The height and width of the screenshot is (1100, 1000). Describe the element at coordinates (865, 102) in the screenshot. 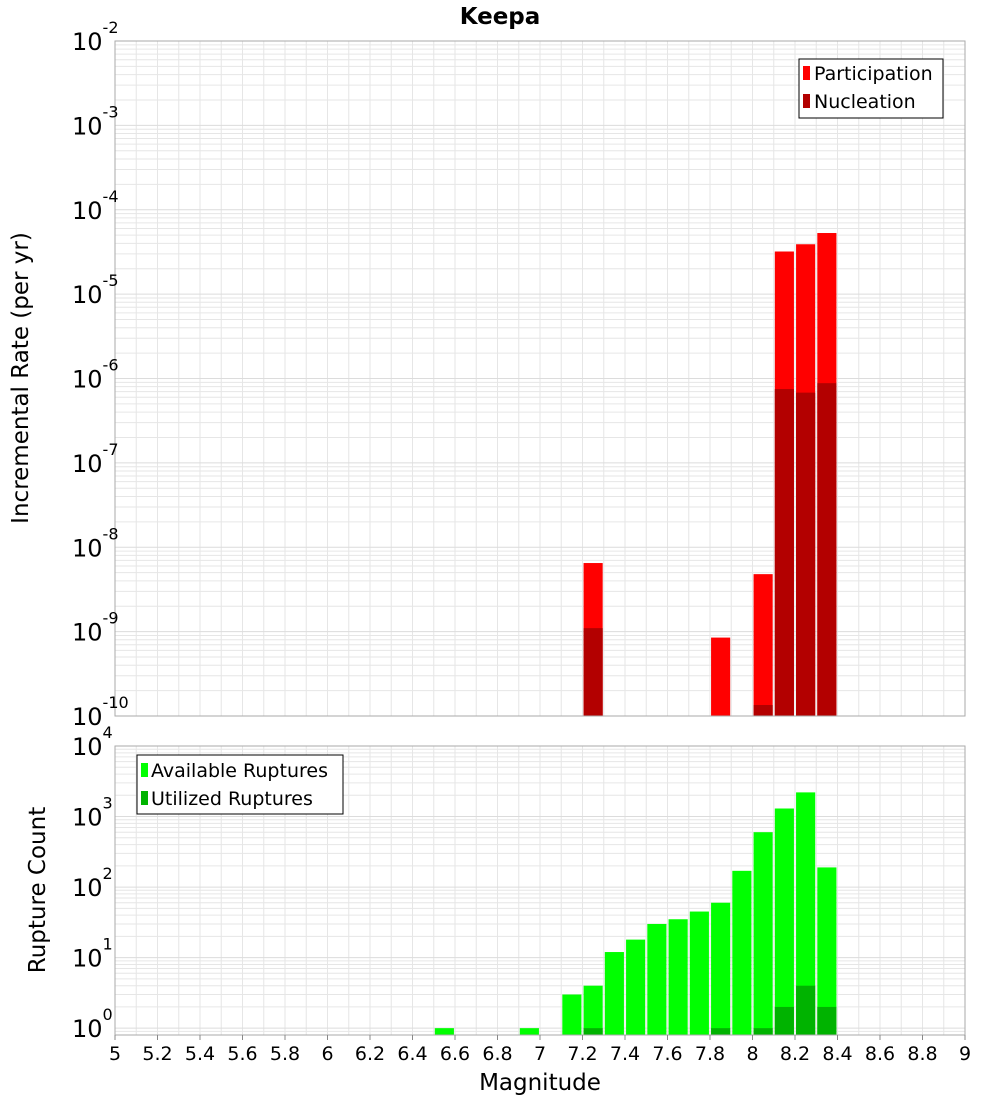

I see `legend-label-nucleation: Nucleation` at that location.